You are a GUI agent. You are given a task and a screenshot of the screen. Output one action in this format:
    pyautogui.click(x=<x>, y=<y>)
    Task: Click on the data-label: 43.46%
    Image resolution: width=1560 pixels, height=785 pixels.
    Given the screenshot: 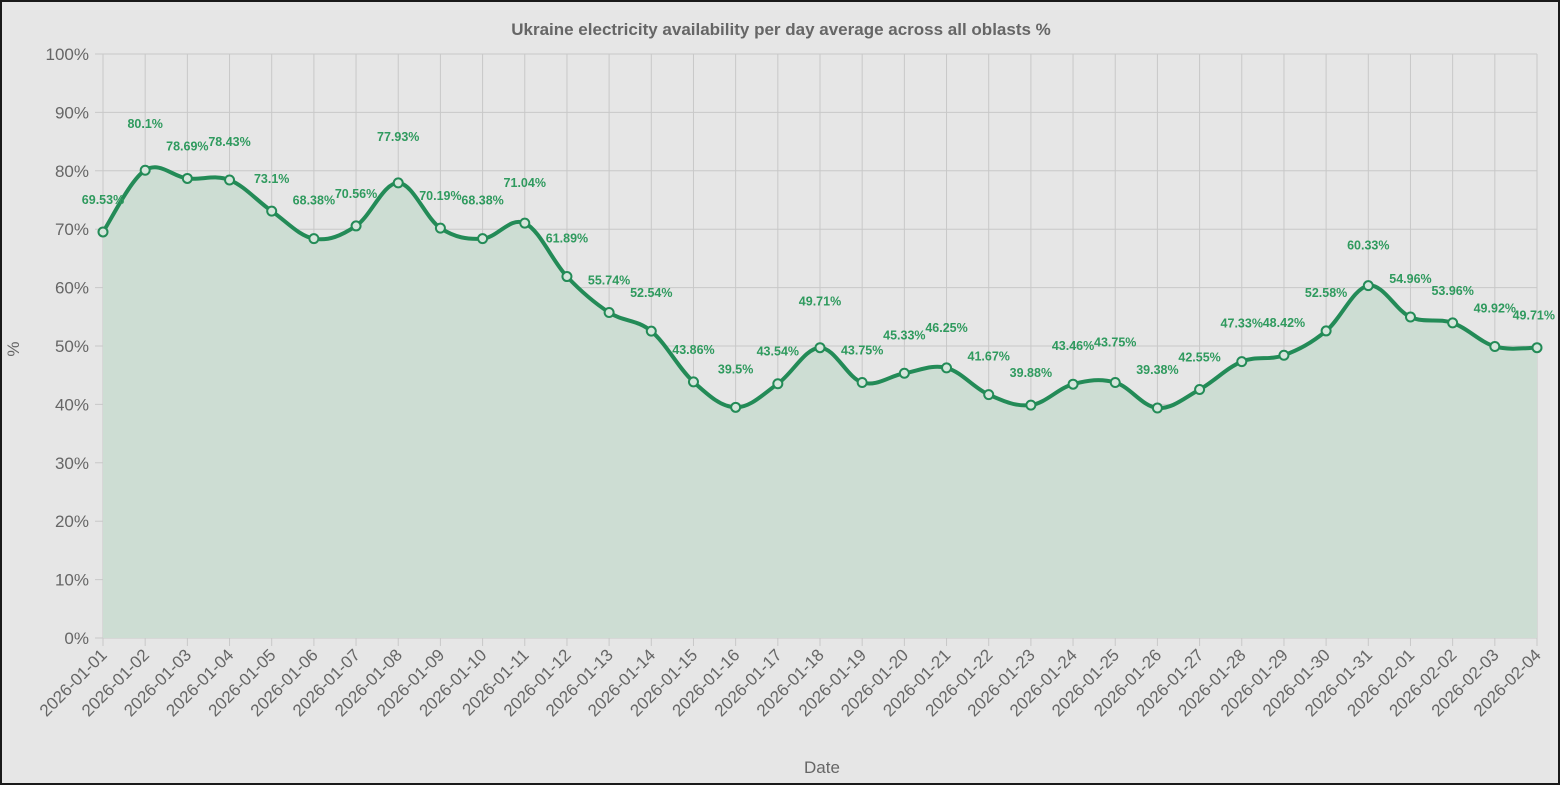 What is the action you would take?
    pyautogui.click(x=1073, y=346)
    